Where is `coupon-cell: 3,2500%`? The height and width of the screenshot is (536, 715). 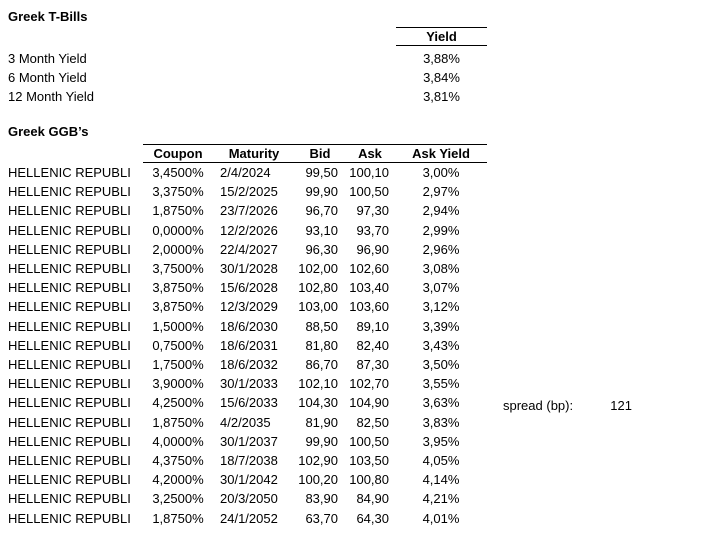 coupon-cell: 3,2500% is located at coordinates (178, 499).